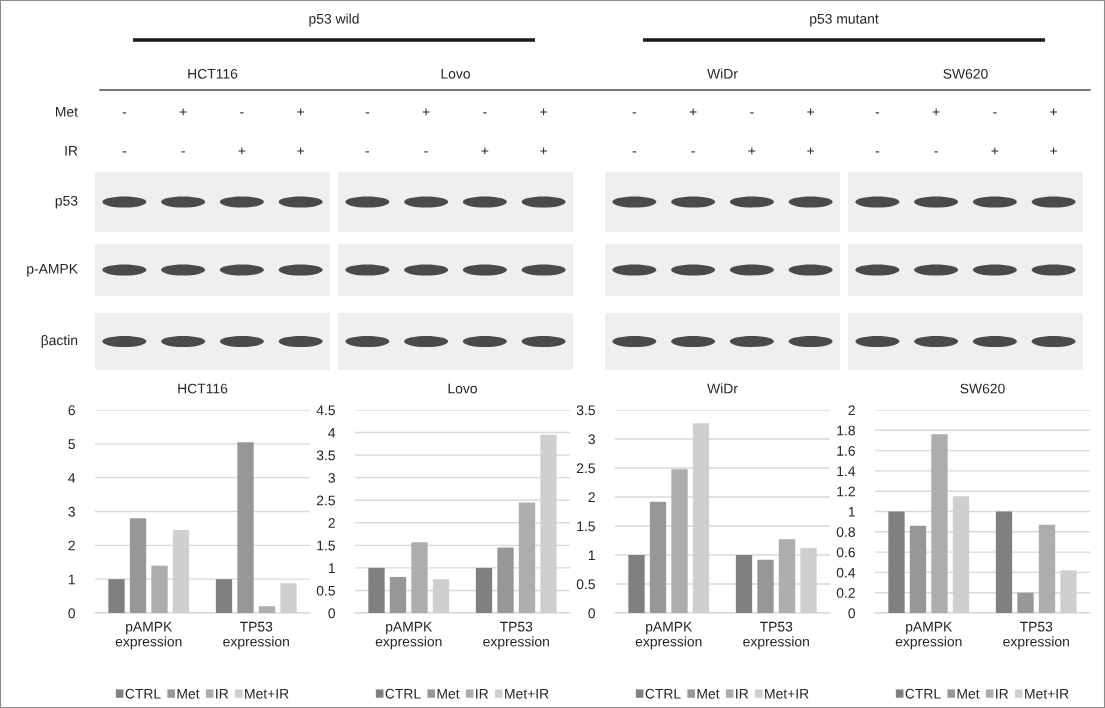 The image size is (1105, 708). Describe the element at coordinates (66, 112) in the screenshot. I see `text: Met` at that location.